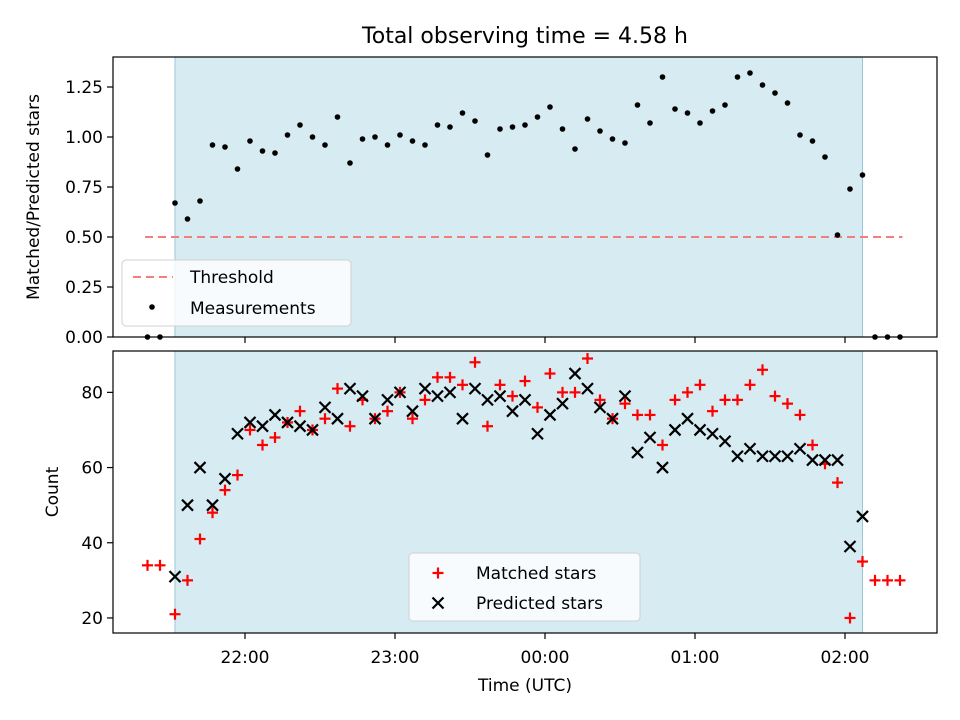 The height and width of the screenshot is (720, 960). Describe the element at coordinates (152, 307) in the screenshot. I see `measurements-legend-swatch` at that location.